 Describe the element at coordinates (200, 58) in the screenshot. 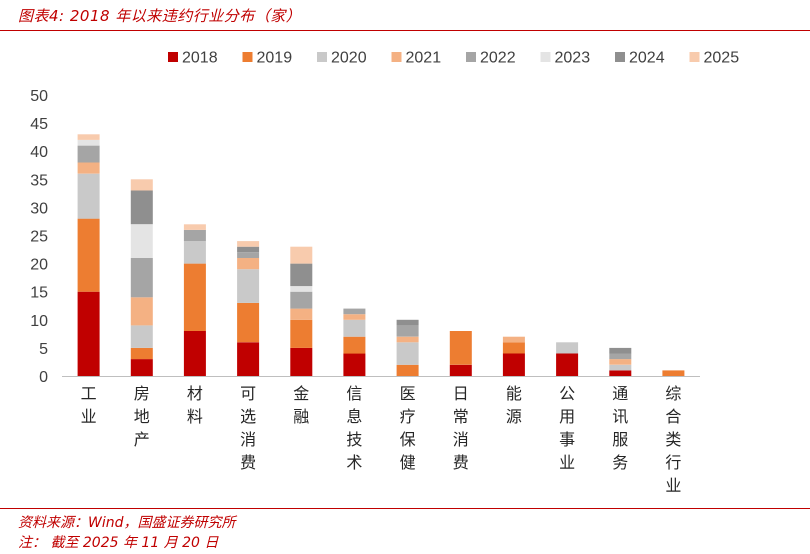

I see `legend-label: 2018` at that location.